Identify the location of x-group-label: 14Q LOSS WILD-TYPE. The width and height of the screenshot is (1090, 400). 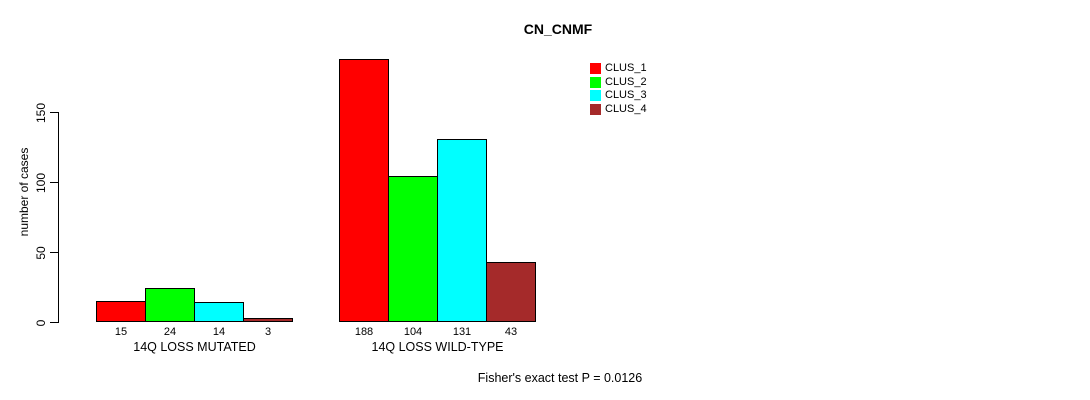
(437, 347).